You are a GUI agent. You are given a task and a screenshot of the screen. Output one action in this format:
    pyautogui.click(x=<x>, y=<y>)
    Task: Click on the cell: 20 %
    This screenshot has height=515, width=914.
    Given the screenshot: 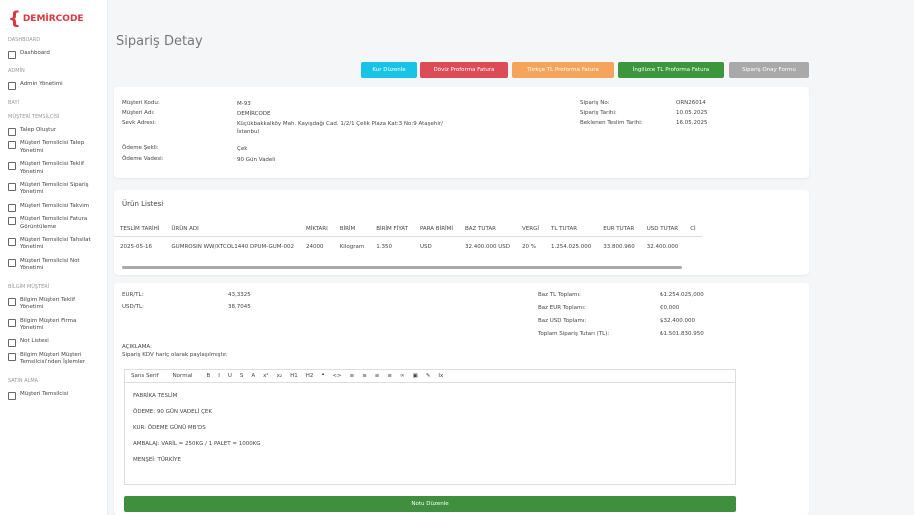 What is the action you would take?
    pyautogui.click(x=529, y=247)
    